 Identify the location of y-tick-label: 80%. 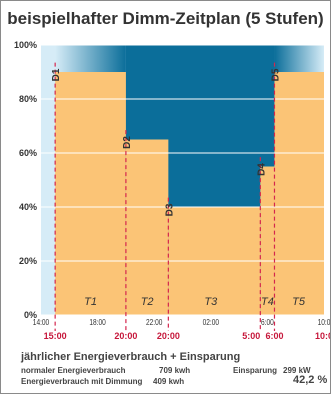
(28, 99).